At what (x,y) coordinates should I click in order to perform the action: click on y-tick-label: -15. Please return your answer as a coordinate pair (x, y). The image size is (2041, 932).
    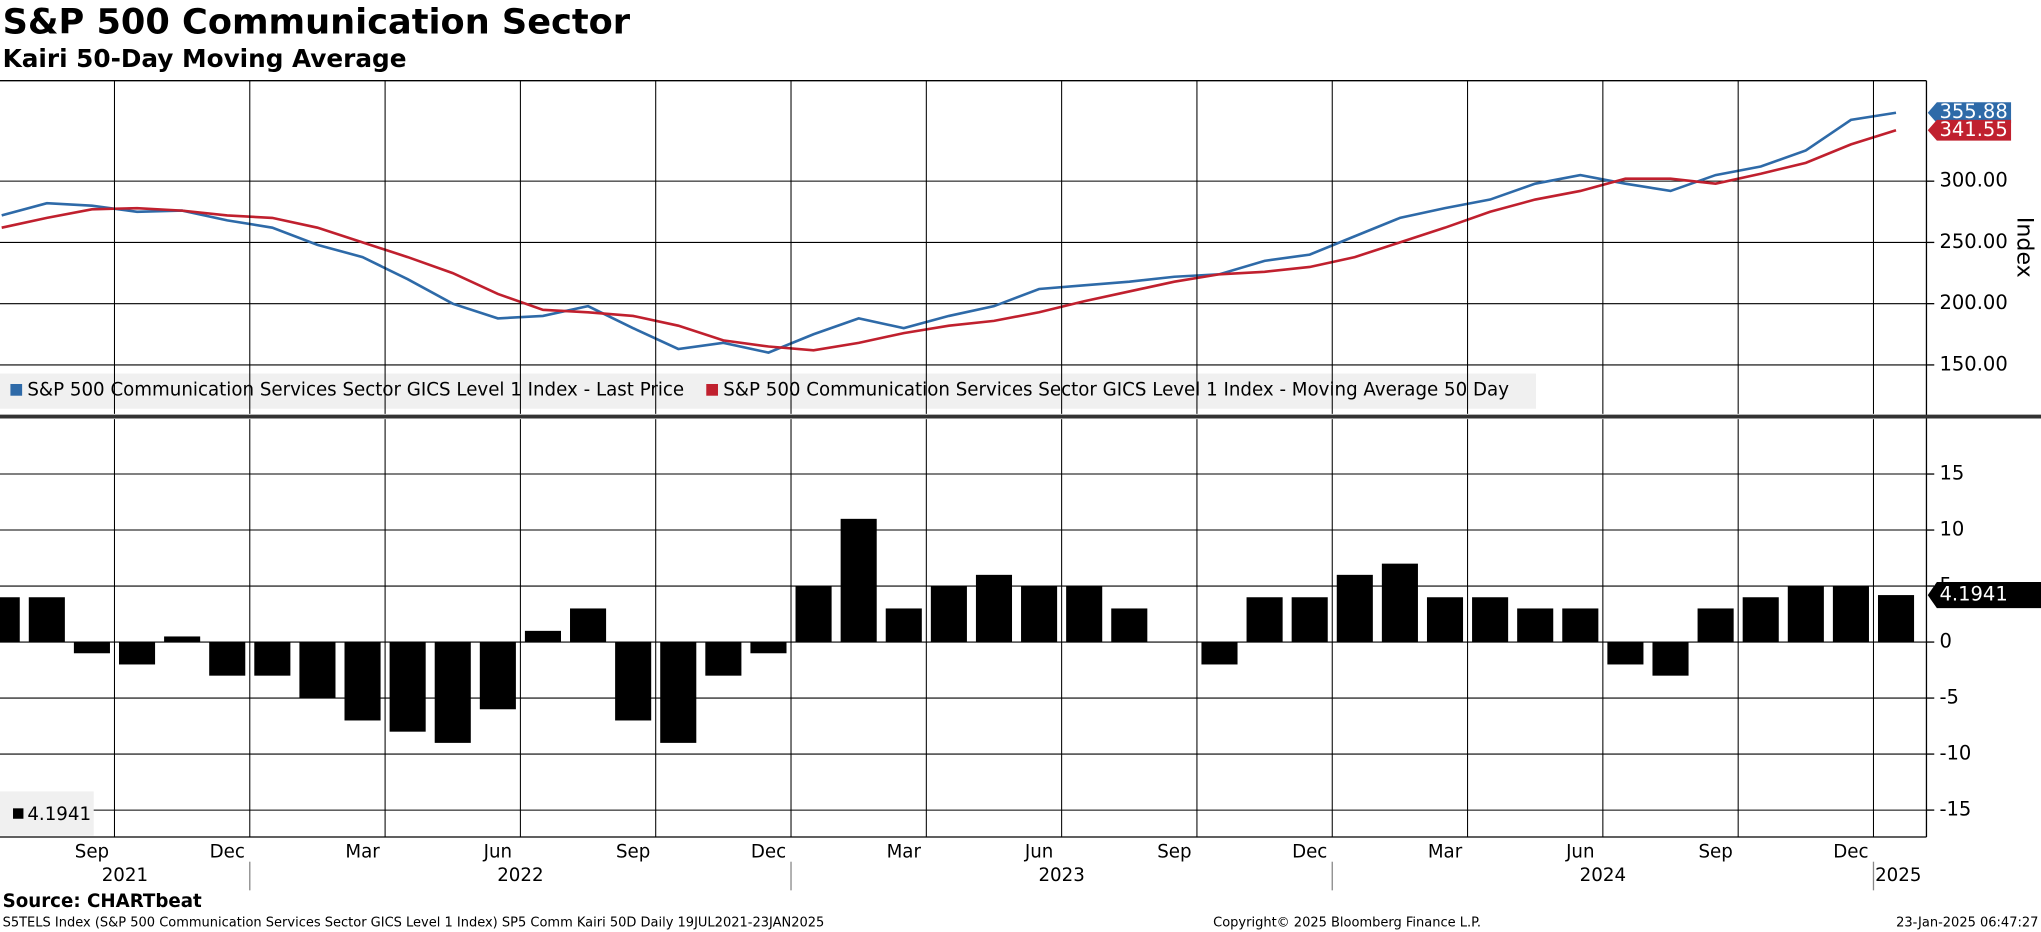
    Looking at the image, I should click on (1955, 809).